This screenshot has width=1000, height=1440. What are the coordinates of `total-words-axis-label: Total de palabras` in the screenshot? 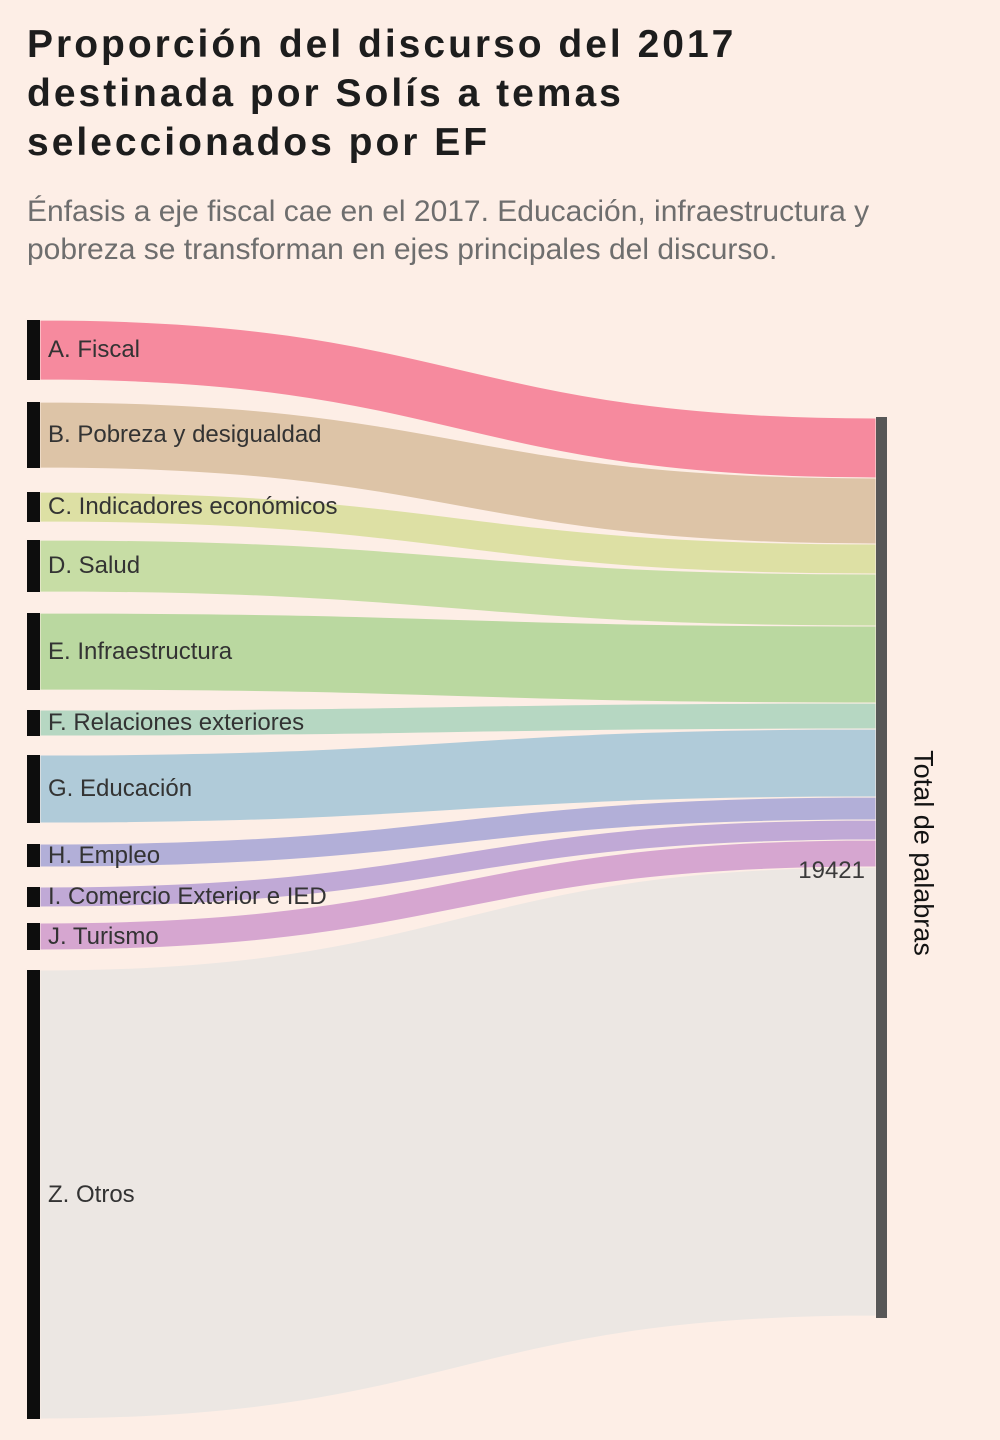 It's located at (923, 853).